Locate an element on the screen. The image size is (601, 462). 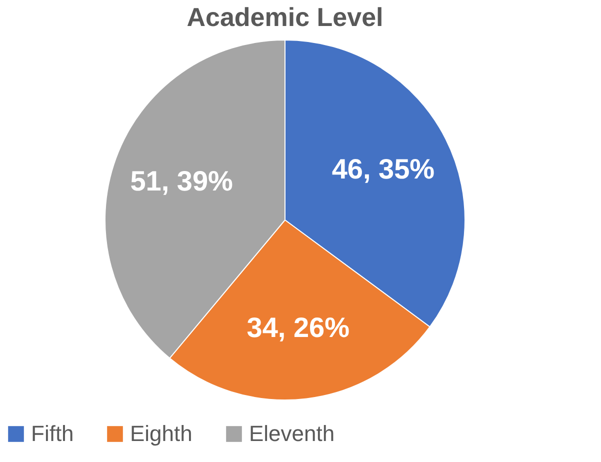
data-label: 46, 35% is located at coordinates (383, 168).